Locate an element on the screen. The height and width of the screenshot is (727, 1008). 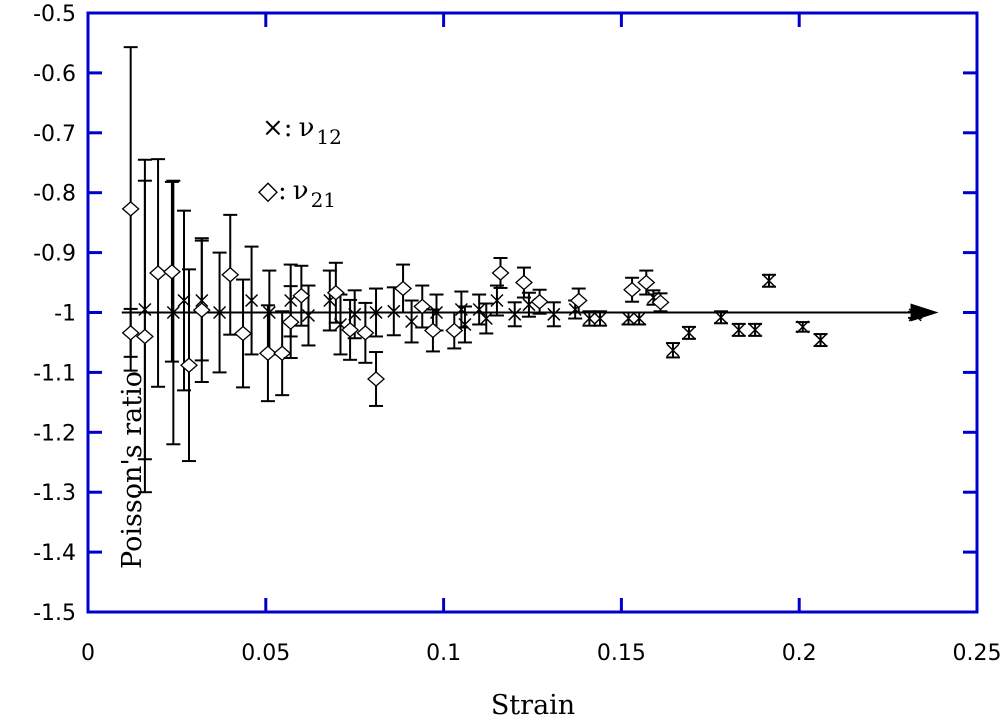
legend-marker-x: × is located at coordinates (273, 128).